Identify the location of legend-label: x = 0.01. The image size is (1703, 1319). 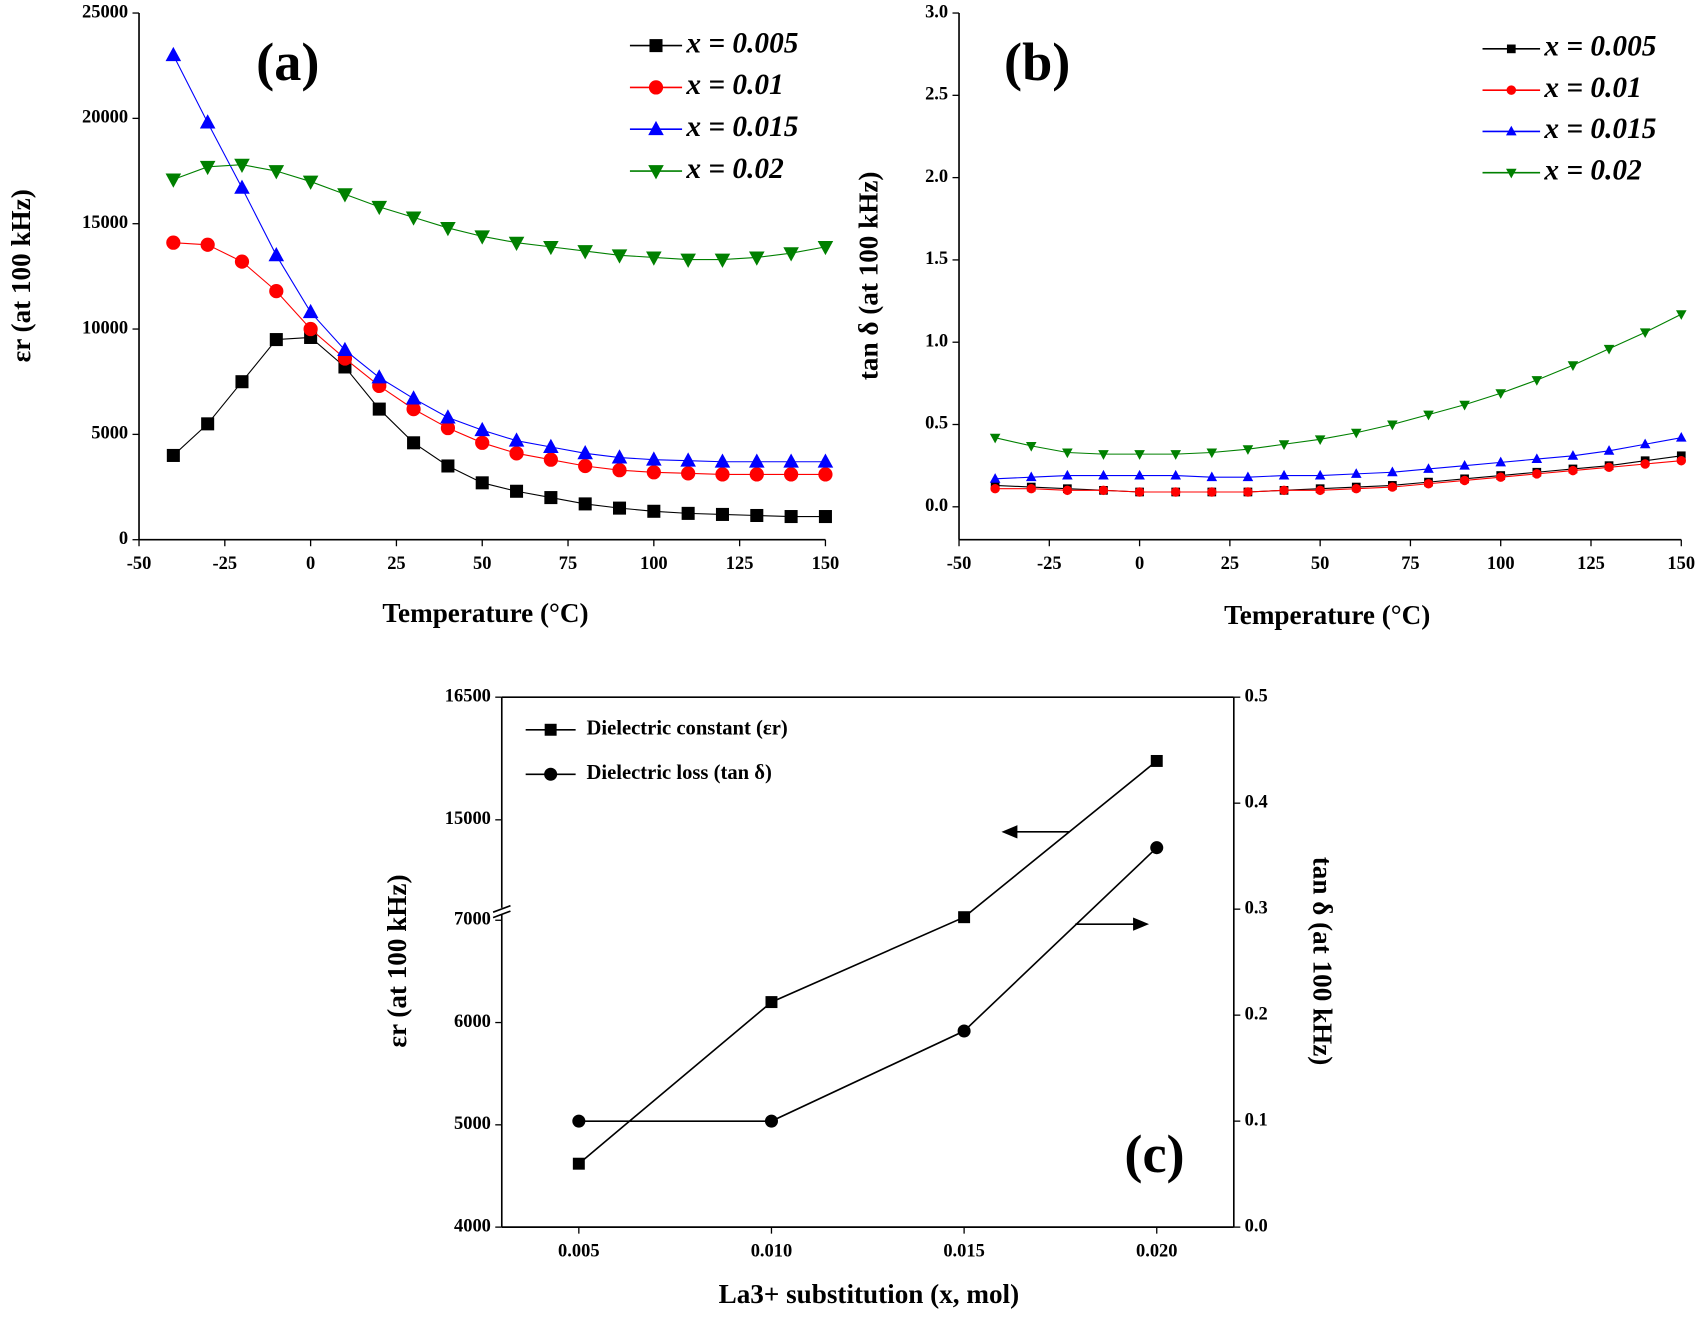
(734, 85).